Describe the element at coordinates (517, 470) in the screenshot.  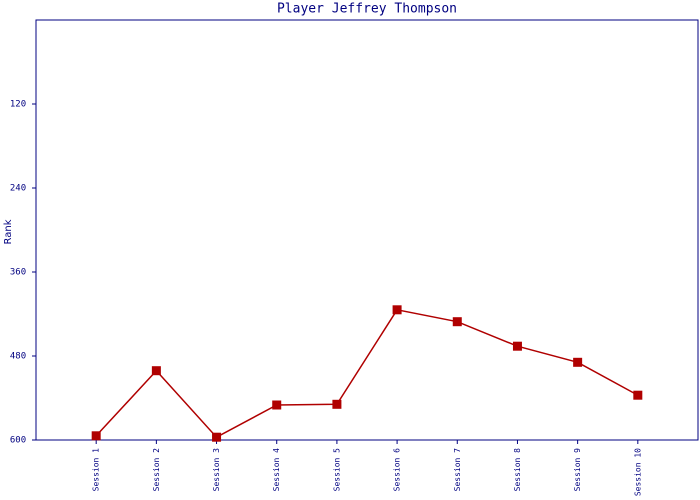
I see `x-tick-label: Session 8` at that location.